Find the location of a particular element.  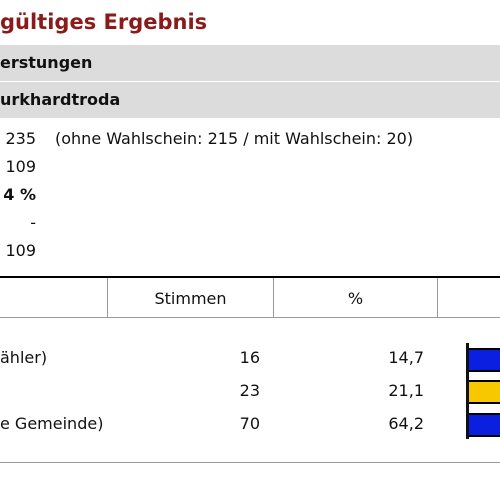

stat-value: - is located at coordinates (33, 222).